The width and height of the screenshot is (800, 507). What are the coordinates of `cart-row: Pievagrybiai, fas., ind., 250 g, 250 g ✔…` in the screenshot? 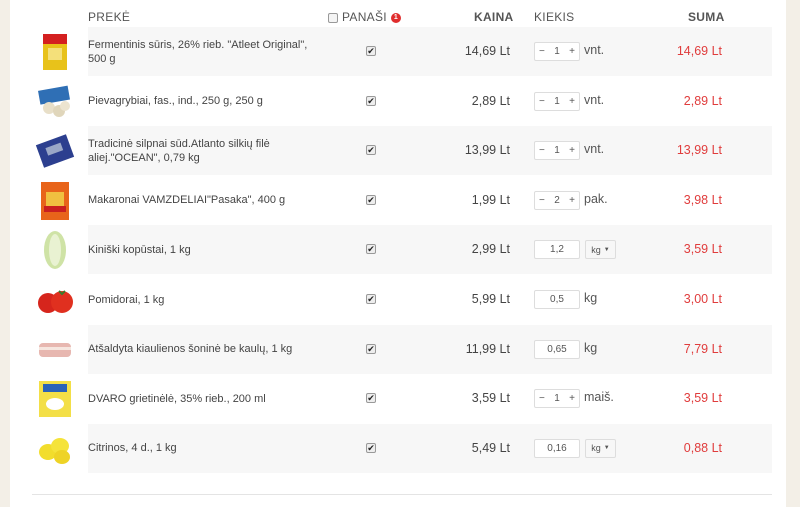 It's located at (398, 101).